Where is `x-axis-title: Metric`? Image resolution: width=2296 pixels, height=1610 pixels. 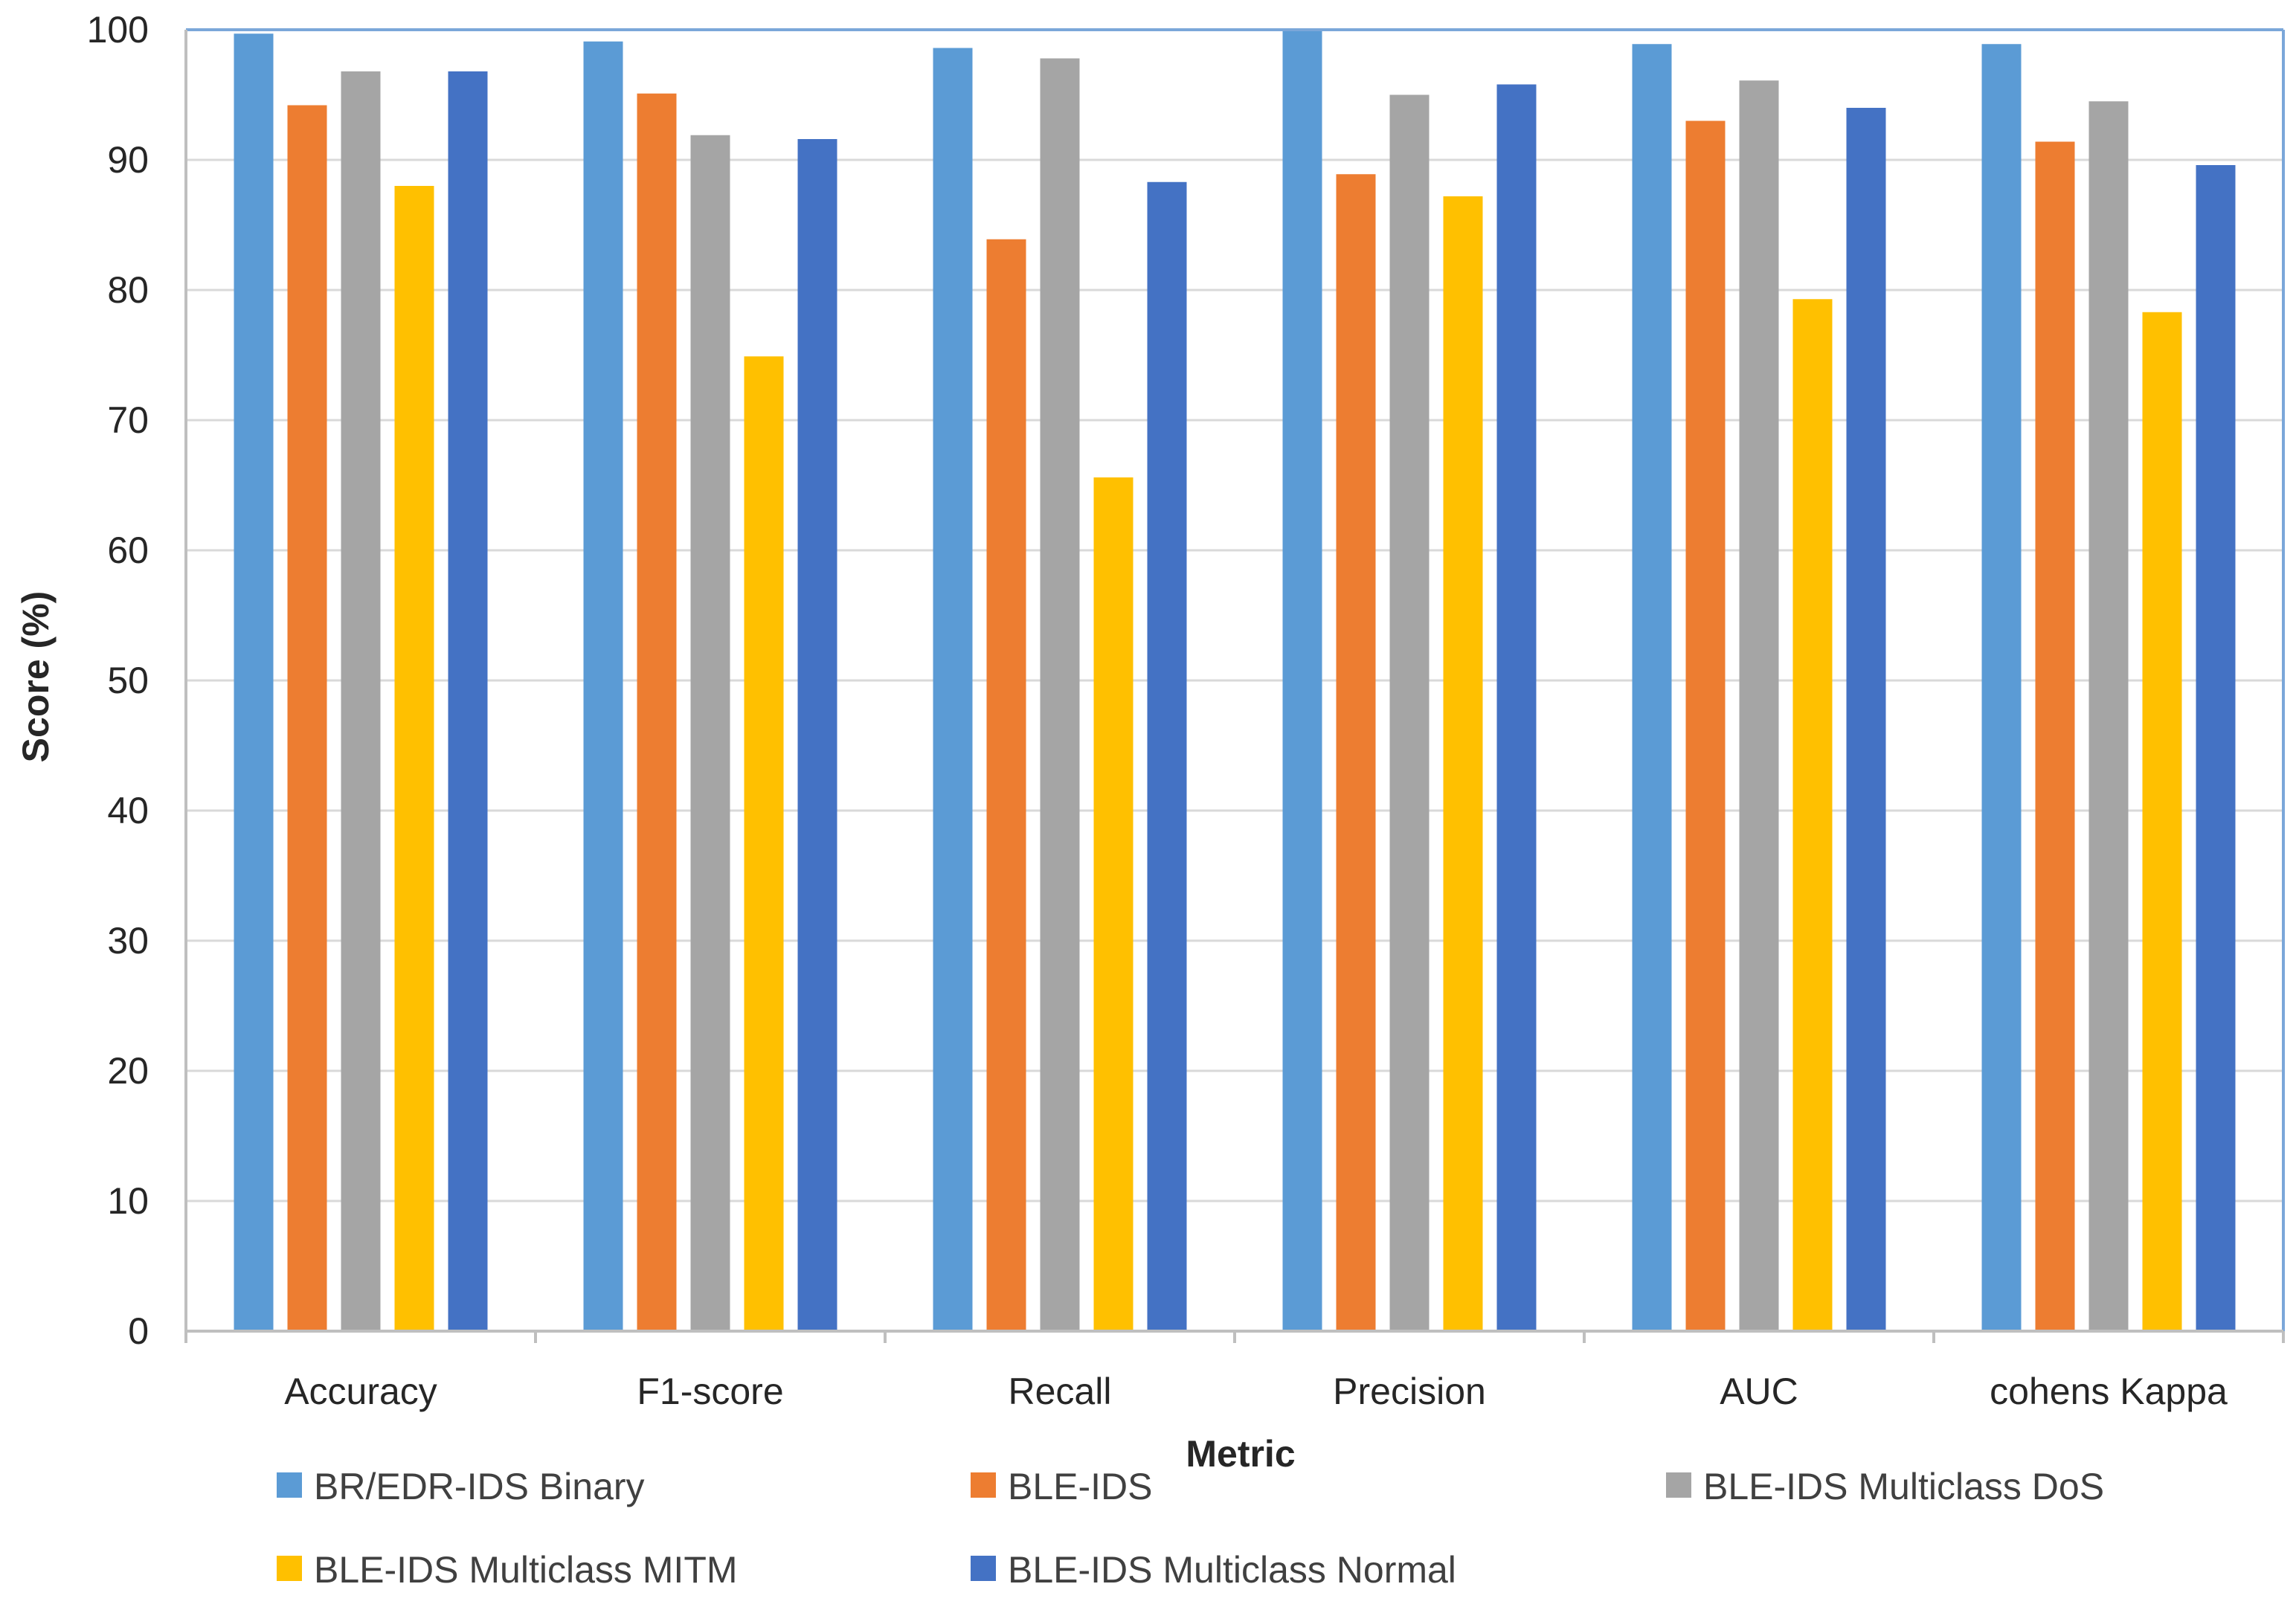 x-axis-title: Metric is located at coordinates (1240, 1454).